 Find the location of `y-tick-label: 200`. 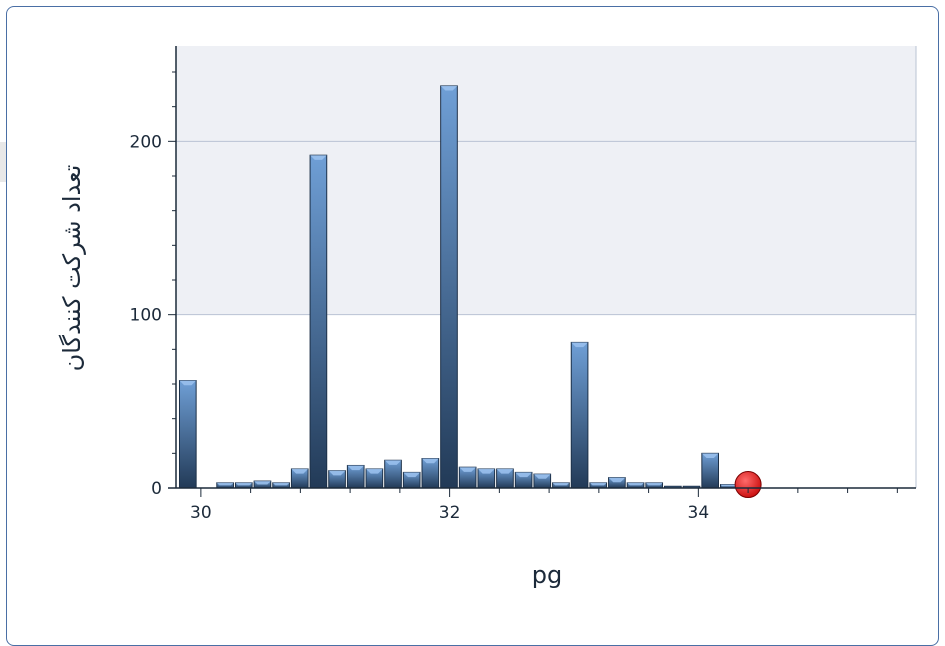

y-tick-label: 200 is located at coordinates (146, 142).